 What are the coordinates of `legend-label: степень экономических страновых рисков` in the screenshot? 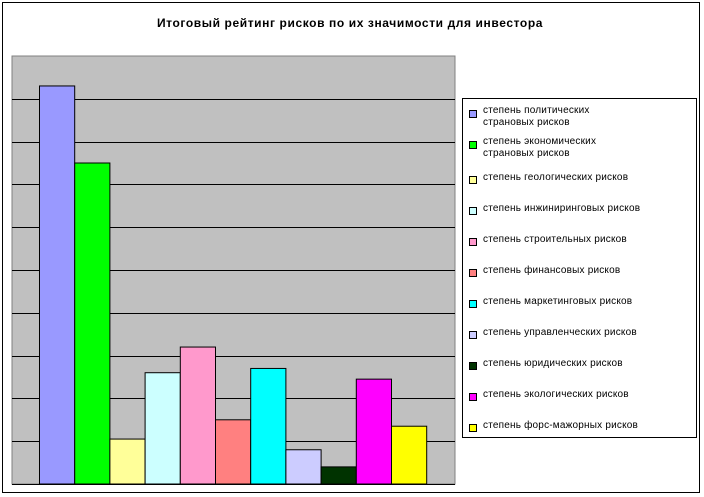 It's located at (540, 147).